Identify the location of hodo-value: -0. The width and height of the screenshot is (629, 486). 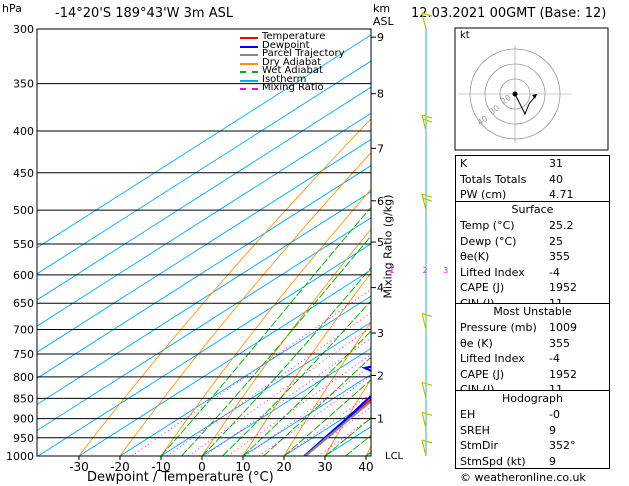
(554, 414).